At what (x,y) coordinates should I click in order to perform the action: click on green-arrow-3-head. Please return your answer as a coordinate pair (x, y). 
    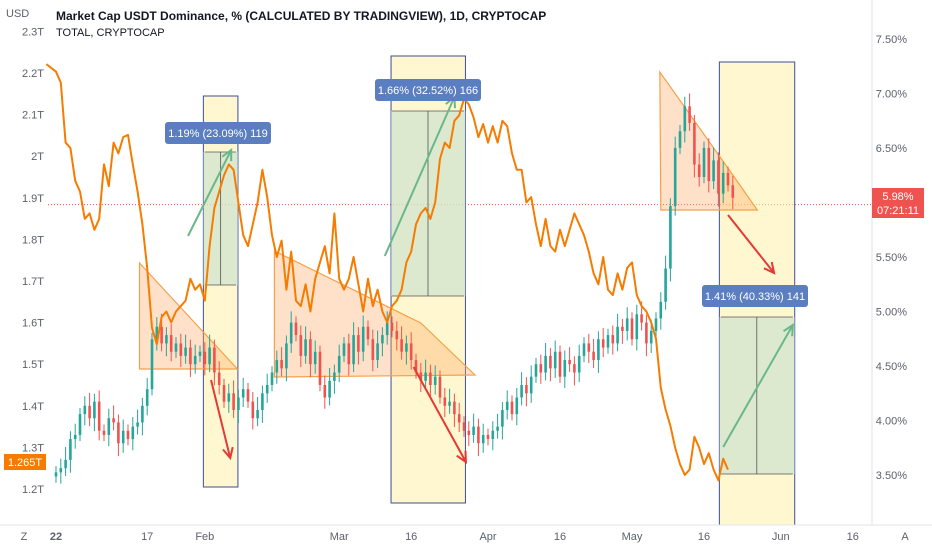
    Looking at the image, I should click on (788, 330).